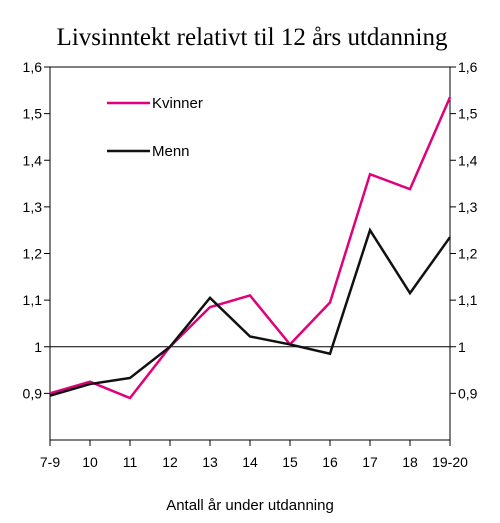 The height and width of the screenshot is (523, 500). What do you see at coordinates (177, 103) in the screenshot?
I see `legend-label-kvinner: Kvinner` at bounding box center [177, 103].